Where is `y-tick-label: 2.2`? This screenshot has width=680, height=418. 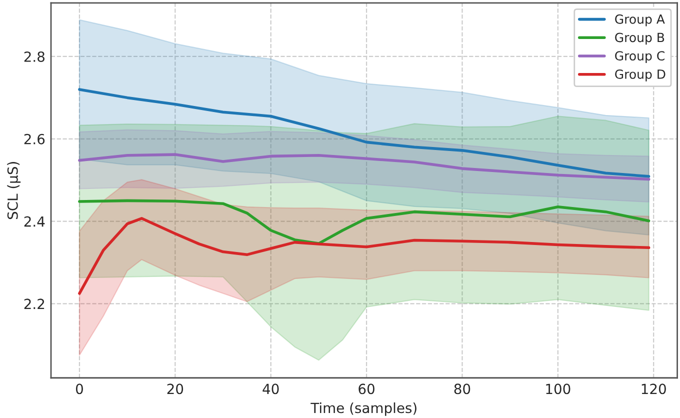
y-tick-label: 2.2 is located at coordinates (34, 303).